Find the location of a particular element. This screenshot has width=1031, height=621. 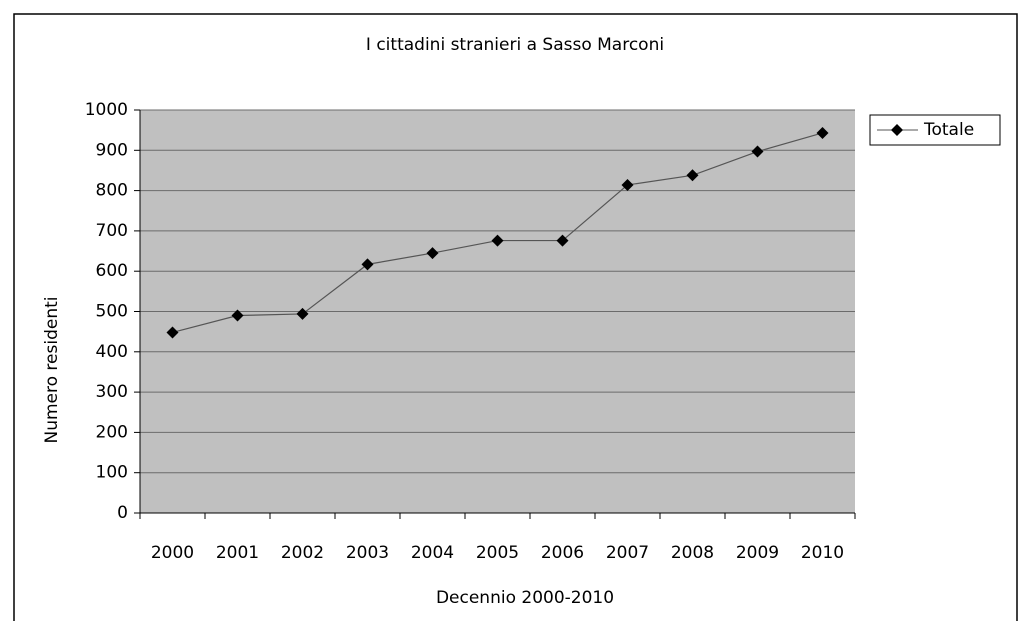

x-tick-label: 2004 is located at coordinates (432, 553).